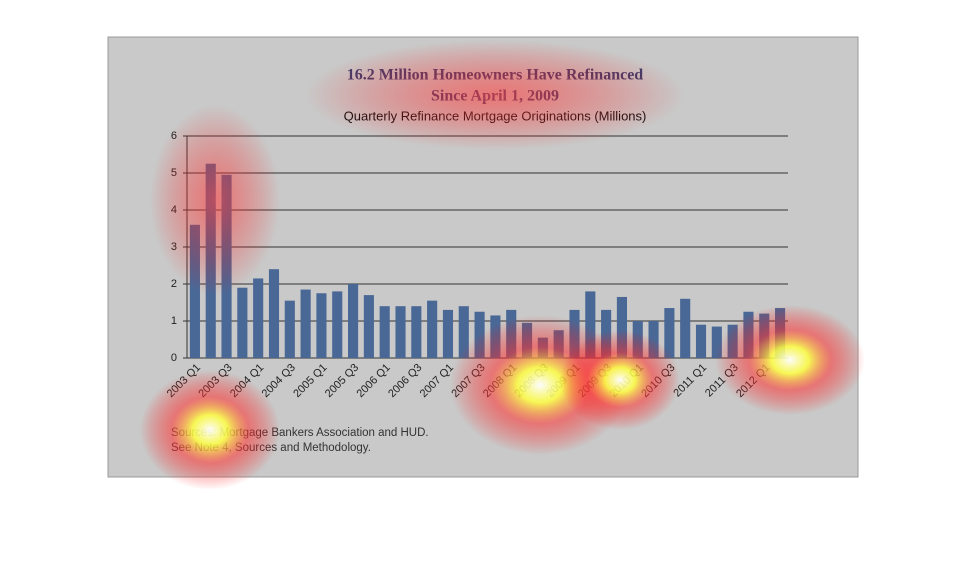 The height and width of the screenshot is (572, 966). Describe the element at coordinates (174, 136) in the screenshot. I see `y-tick-label: 6` at that location.